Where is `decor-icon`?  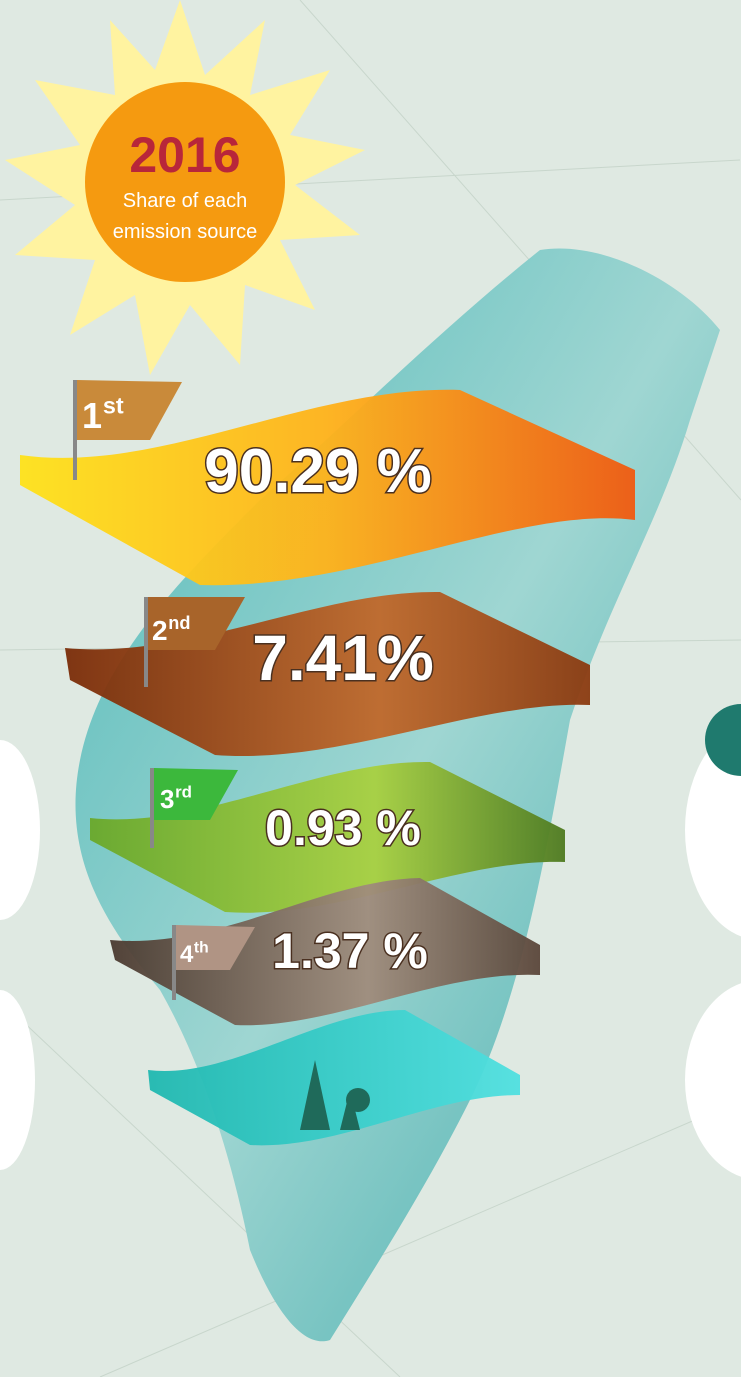
decor-icon is located at coordinates (723, 740).